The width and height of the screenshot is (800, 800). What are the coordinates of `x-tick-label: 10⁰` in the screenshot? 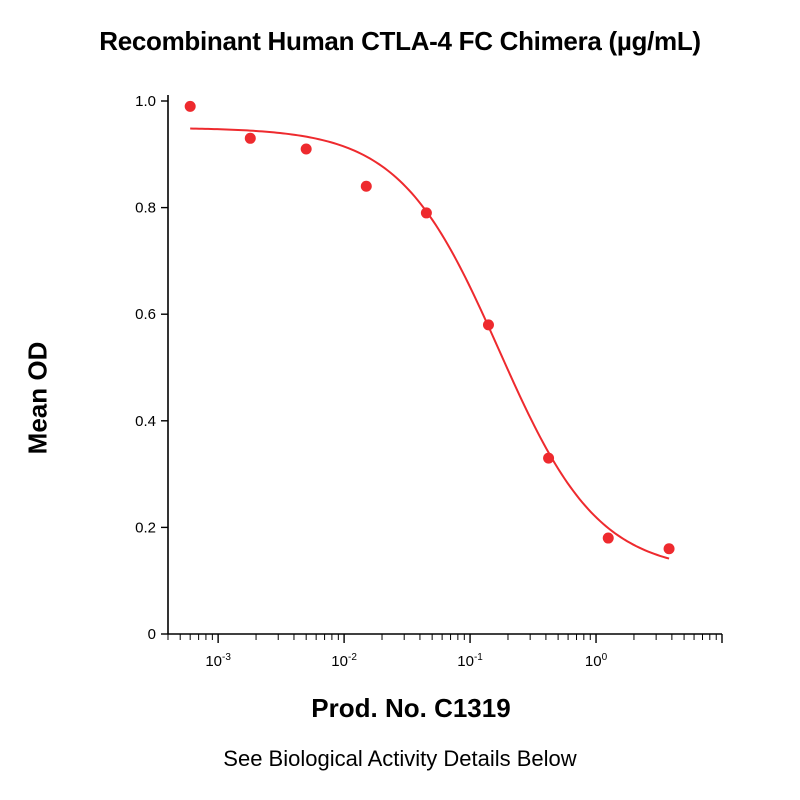 It's located at (596, 661).